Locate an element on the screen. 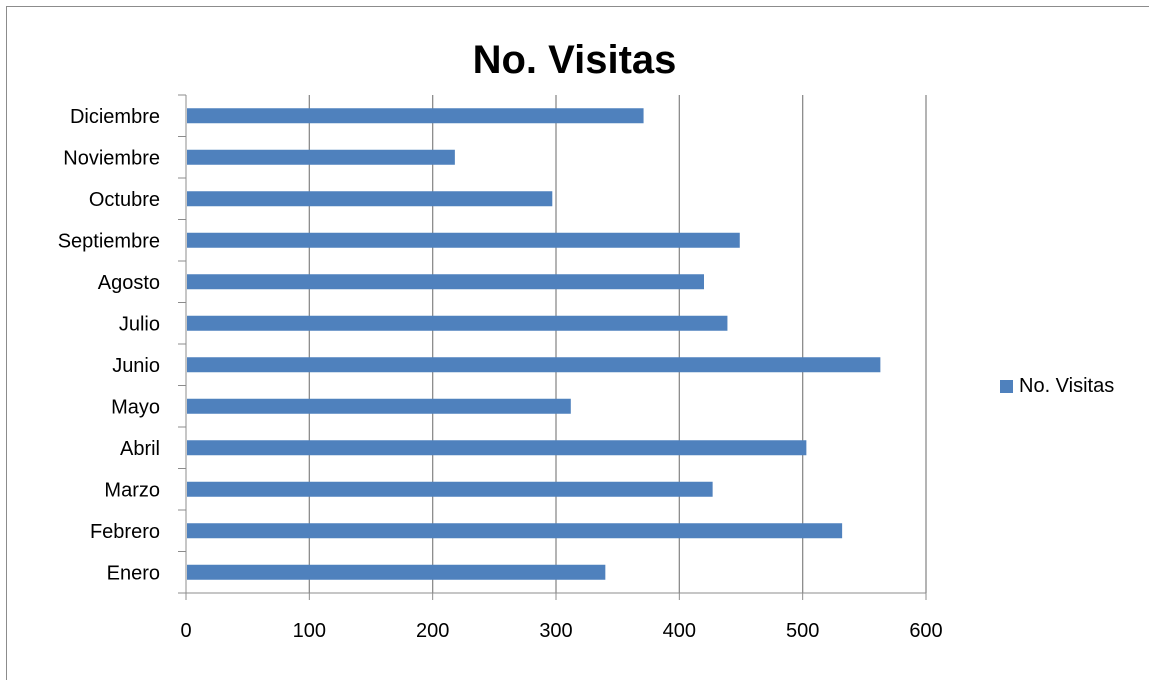 The image size is (1149, 680). legend-swatch is located at coordinates (1006, 386).